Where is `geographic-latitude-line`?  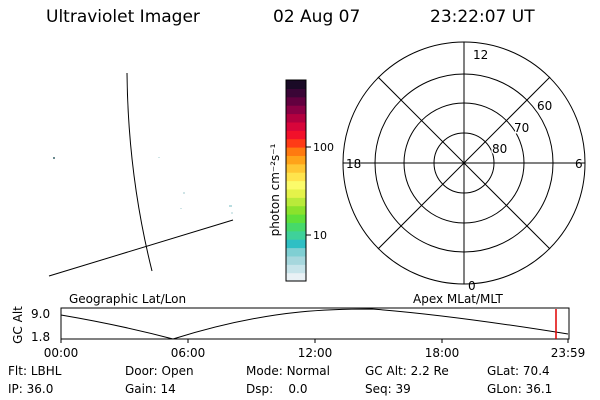 geographic-latitude-line is located at coordinates (141, 248).